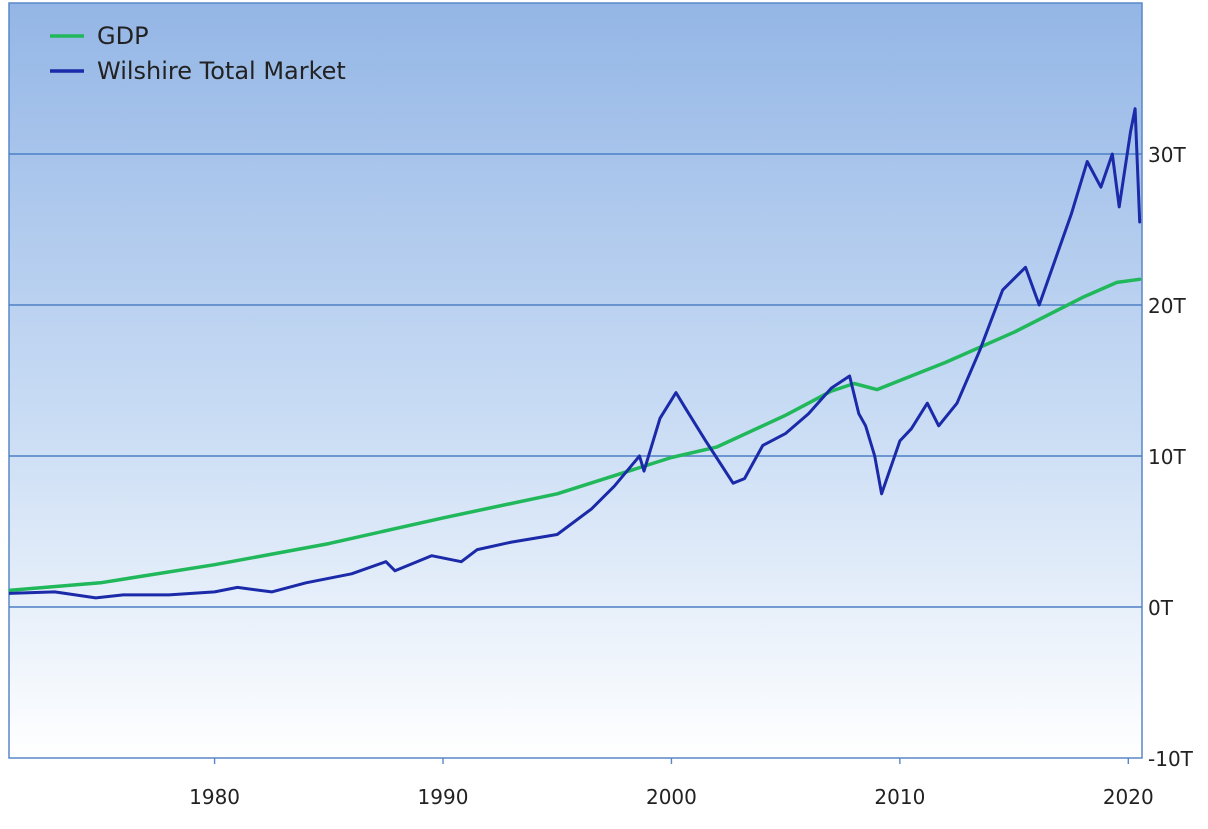 Image resolution: width=1208 pixels, height=829 pixels. What do you see at coordinates (1167, 457) in the screenshot?
I see `y-tick-label: 10T` at bounding box center [1167, 457].